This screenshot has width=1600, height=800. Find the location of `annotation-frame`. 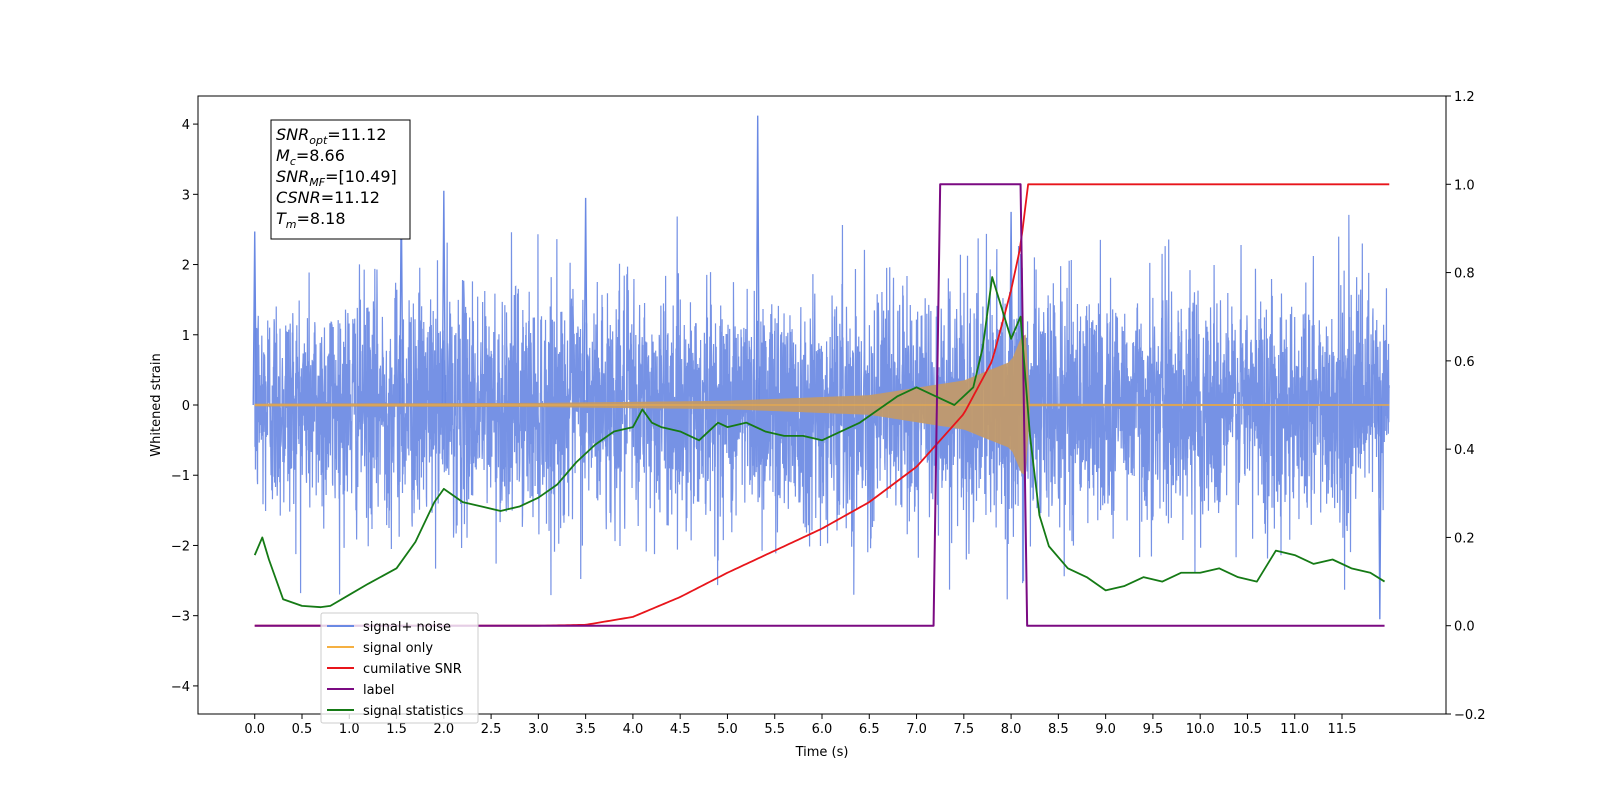

annotation-frame is located at coordinates (340, 179).